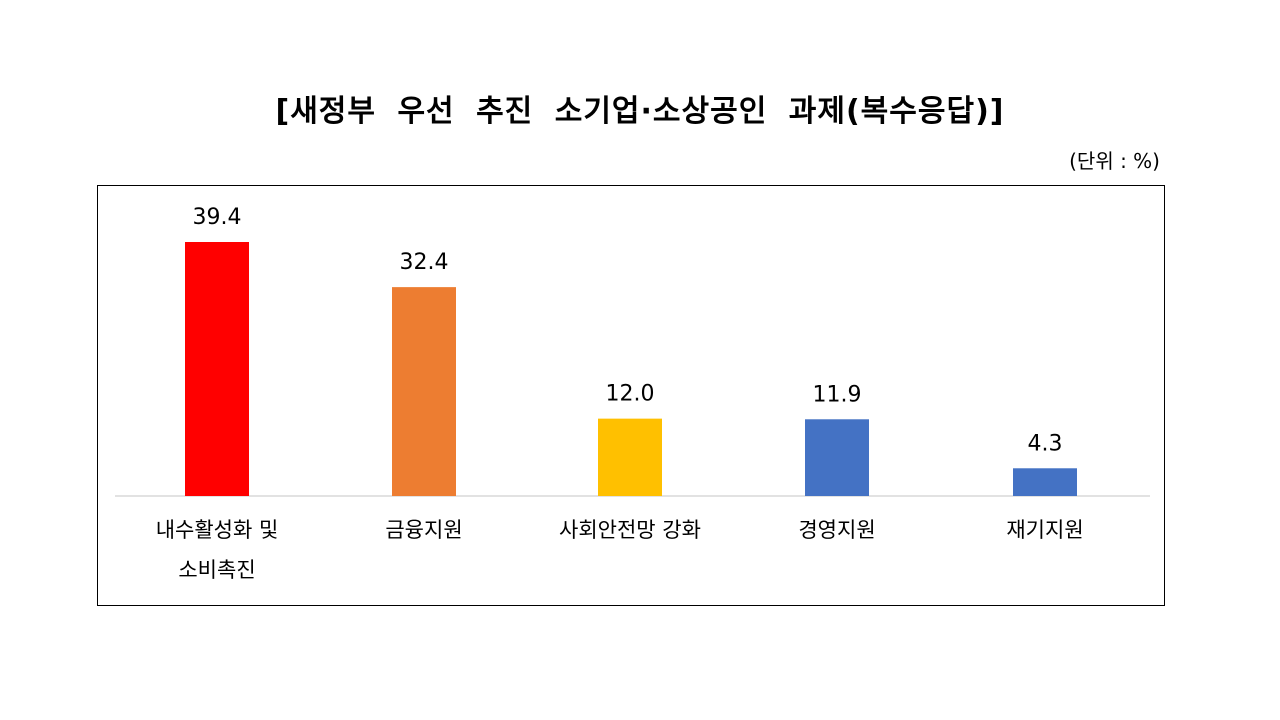 The width and height of the screenshot is (1280, 720). Describe the element at coordinates (1114, 161) in the screenshot. I see `unit-label: (단위 : %)` at that location.